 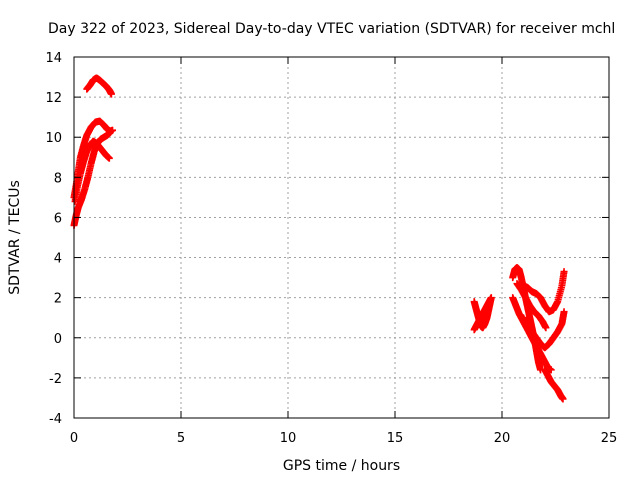 I want to click on y-tick-label: 8, so click(x=58, y=178).